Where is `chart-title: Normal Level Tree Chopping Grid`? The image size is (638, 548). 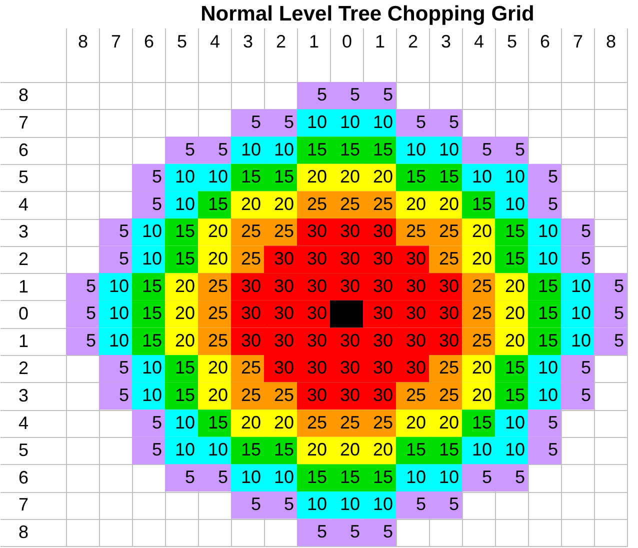
chart-title: Normal Level Tree Chopping Grid is located at coordinates (367, 14).